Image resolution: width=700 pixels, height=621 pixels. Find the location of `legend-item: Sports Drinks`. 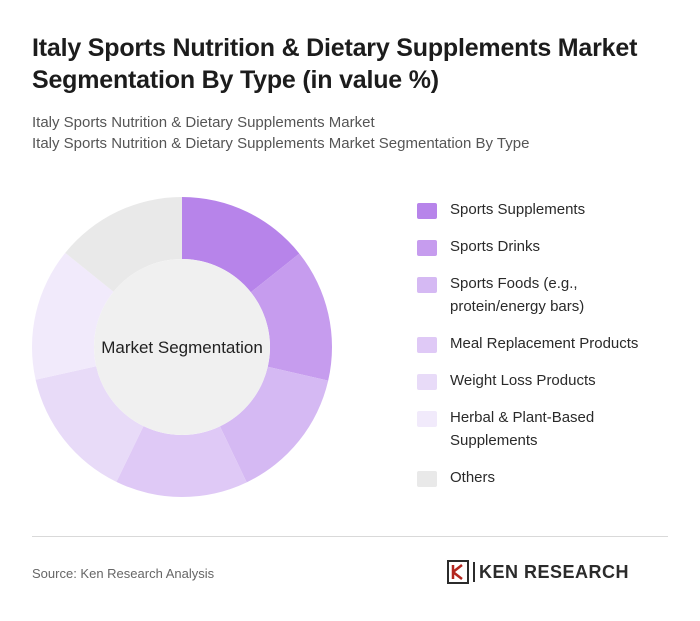

legend-item: Sports Drinks is located at coordinates (547, 246).